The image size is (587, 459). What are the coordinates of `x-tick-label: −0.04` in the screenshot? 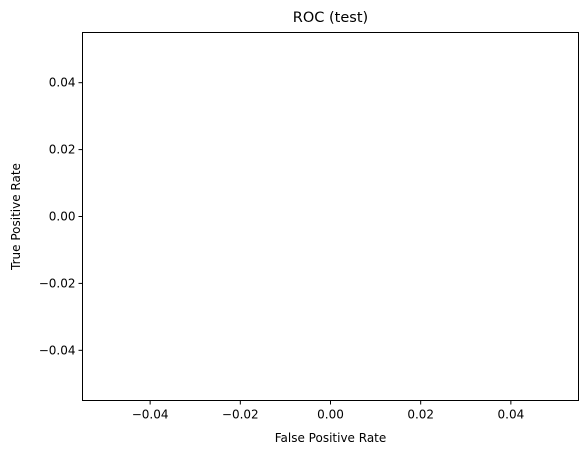 It's located at (150, 415).